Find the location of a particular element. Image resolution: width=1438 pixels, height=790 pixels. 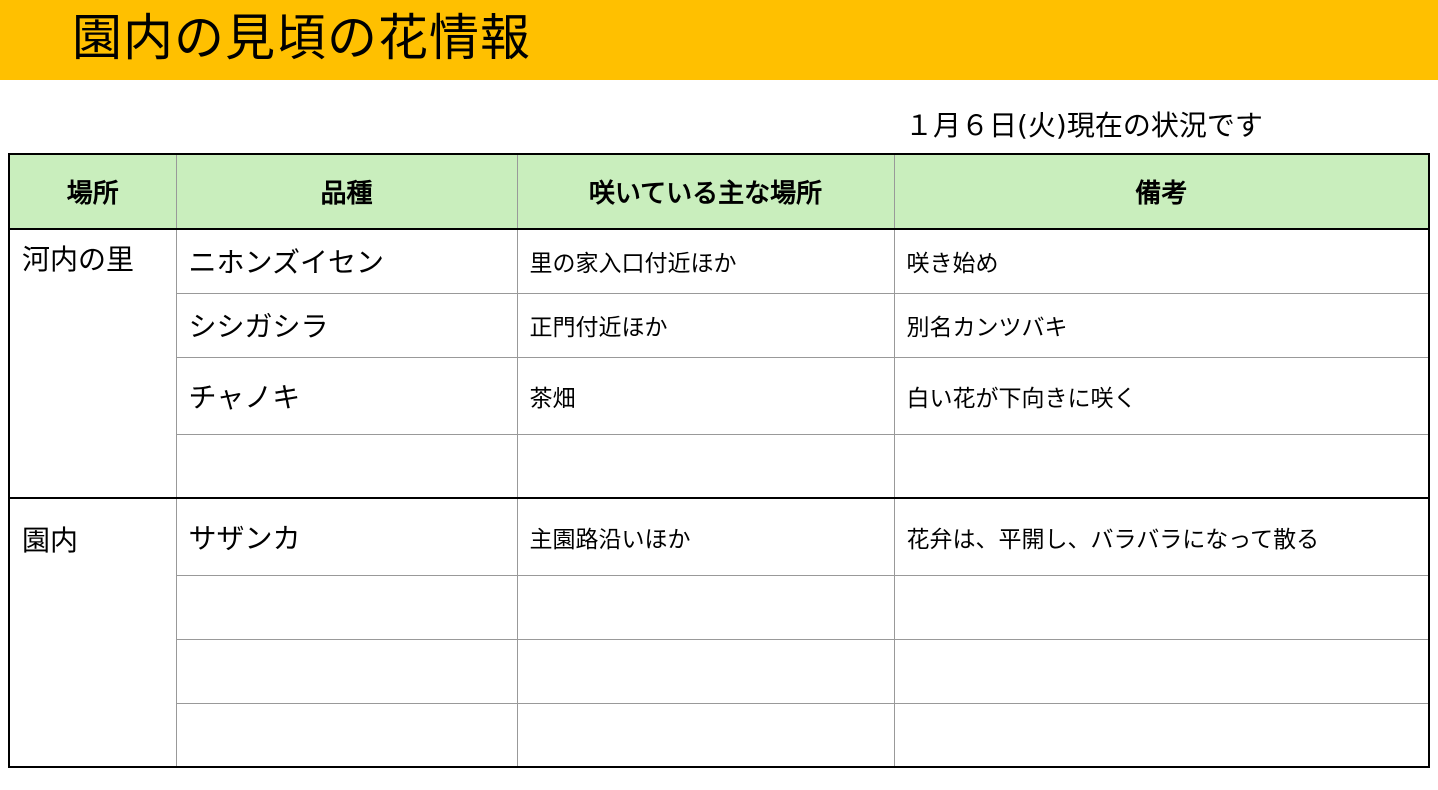

note-cell: 咲き始め is located at coordinates (1161, 260).